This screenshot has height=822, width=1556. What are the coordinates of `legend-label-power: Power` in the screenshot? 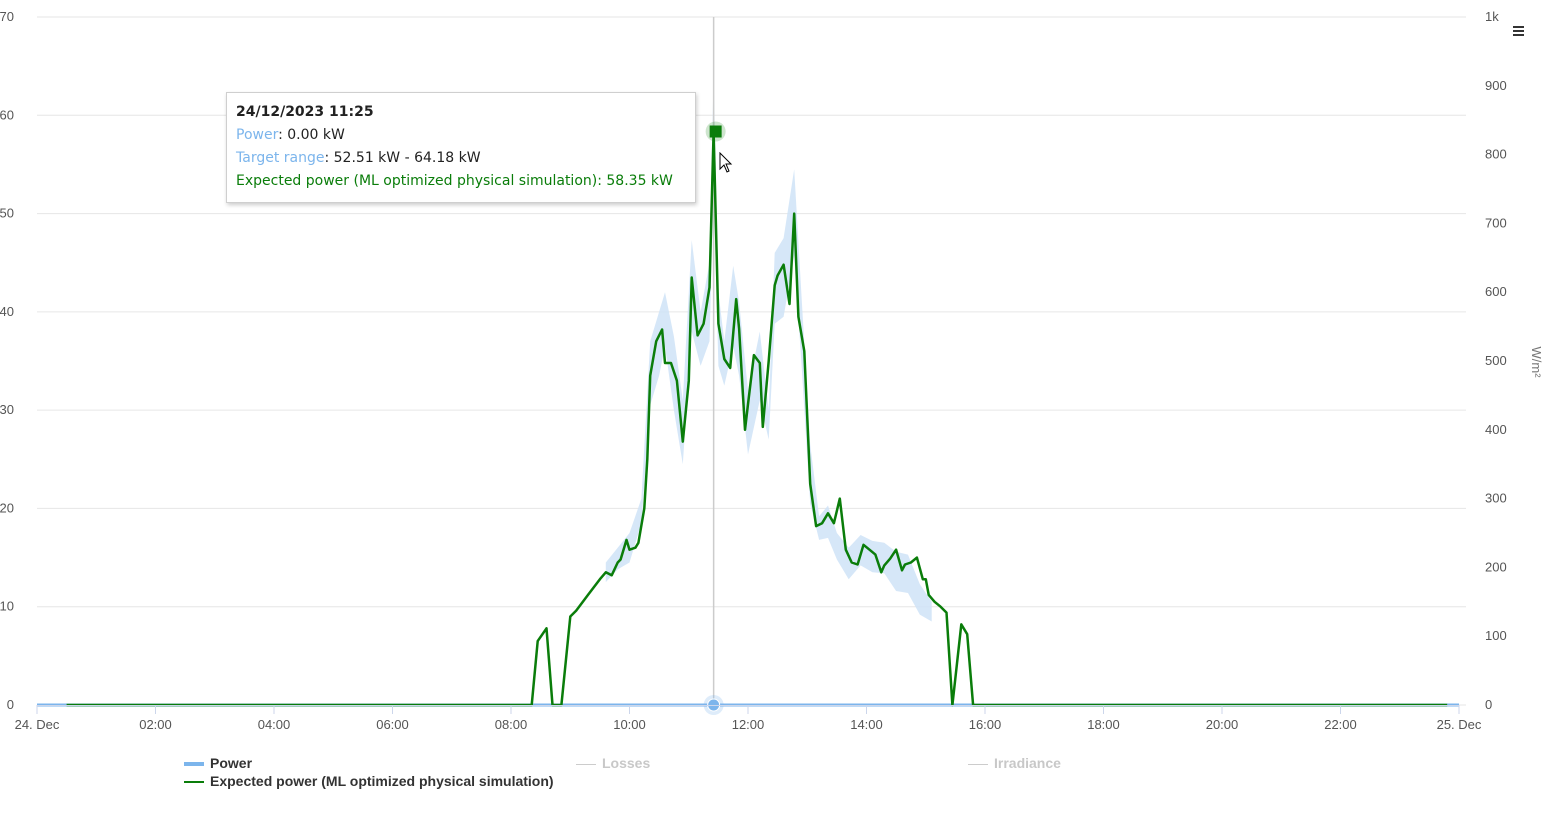 It's located at (231, 763).